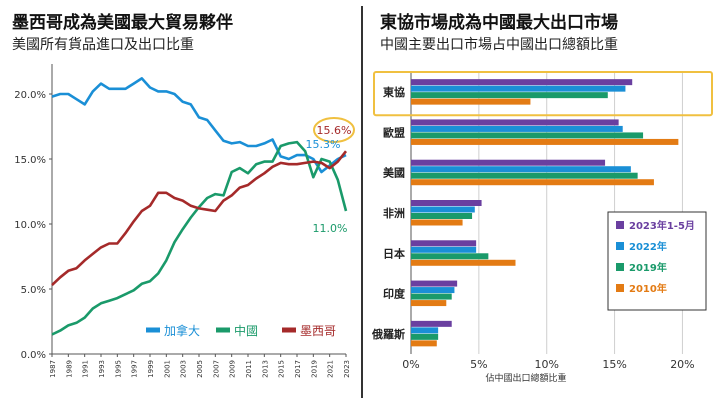 The image size is (720, 401). I want to click on x-tick-label: 2013, so click(265, 369).